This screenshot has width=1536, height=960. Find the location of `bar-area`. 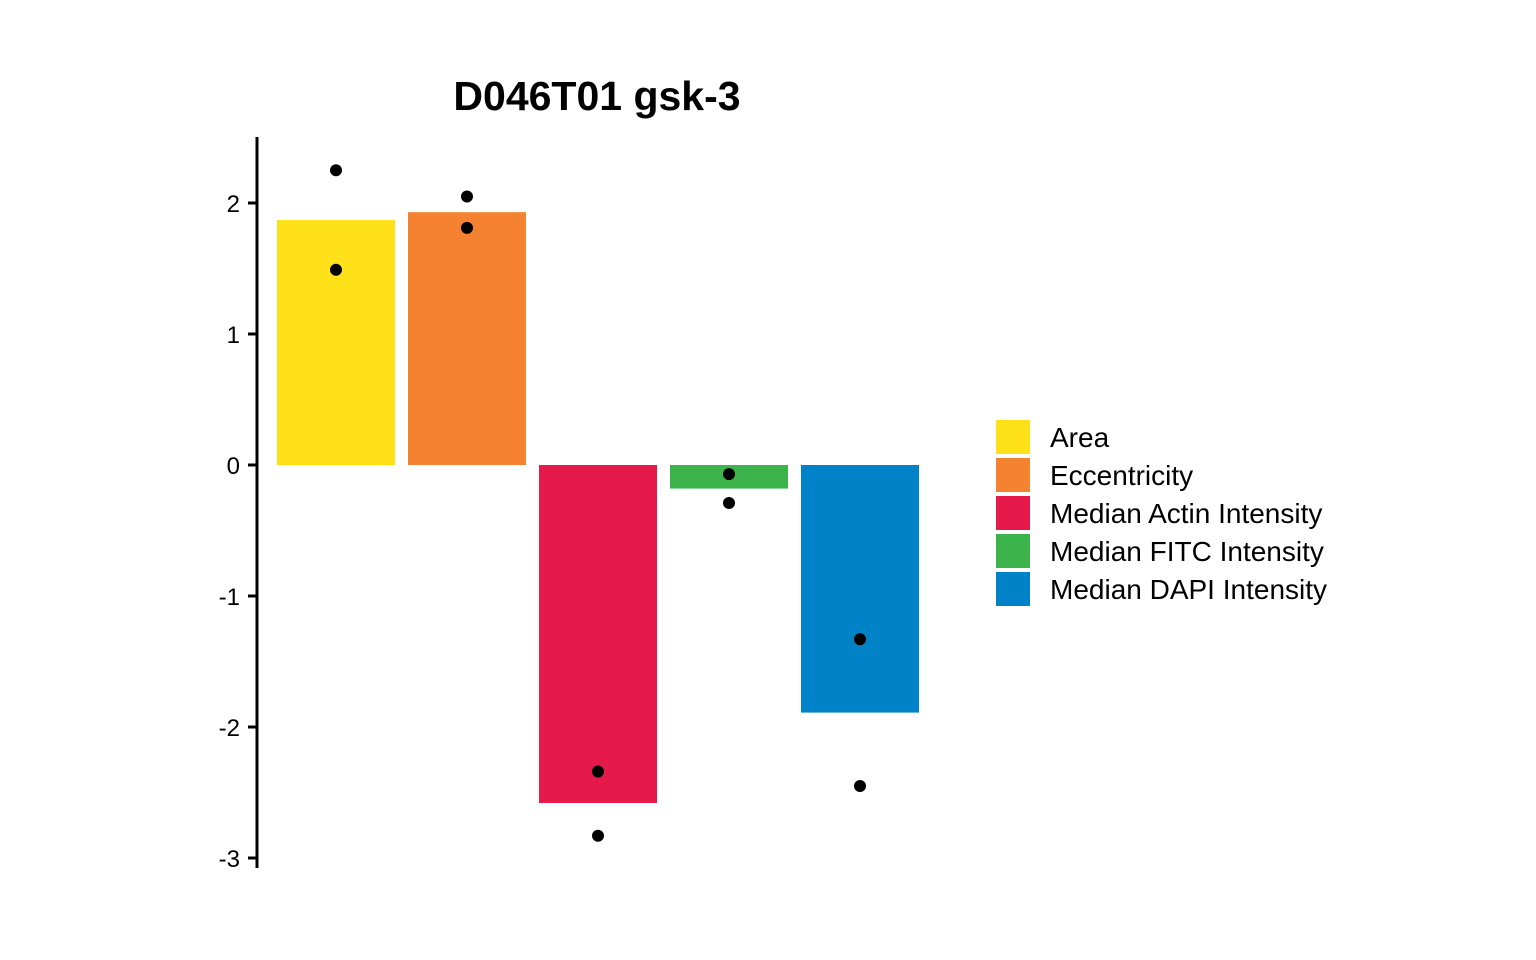

bar-area is located at coordinates (336, 342).